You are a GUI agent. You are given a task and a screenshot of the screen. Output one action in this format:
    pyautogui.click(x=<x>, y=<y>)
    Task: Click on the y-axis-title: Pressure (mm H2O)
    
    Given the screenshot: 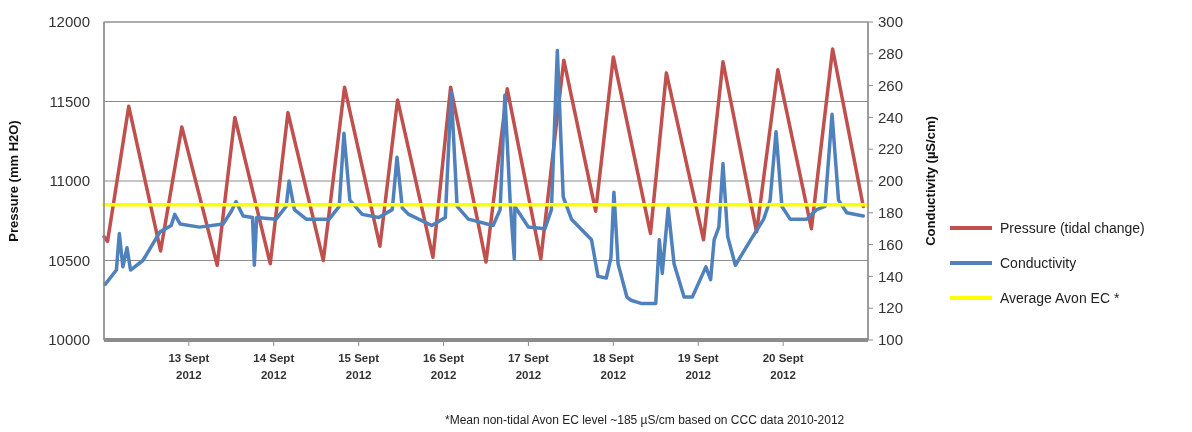 What is the action you would take?
    pyautogui.click(x=13, y=181)
    